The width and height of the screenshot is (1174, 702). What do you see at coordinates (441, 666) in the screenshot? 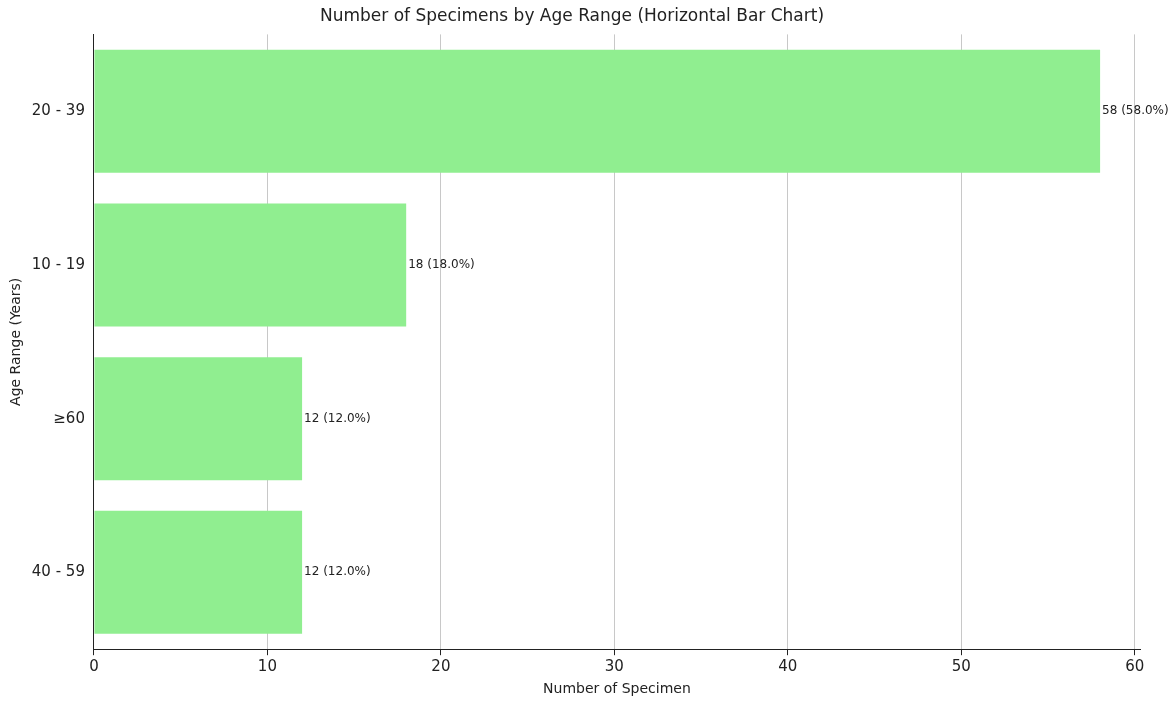
I see `x-tick-label: 20` at bounding box center [441, 666].